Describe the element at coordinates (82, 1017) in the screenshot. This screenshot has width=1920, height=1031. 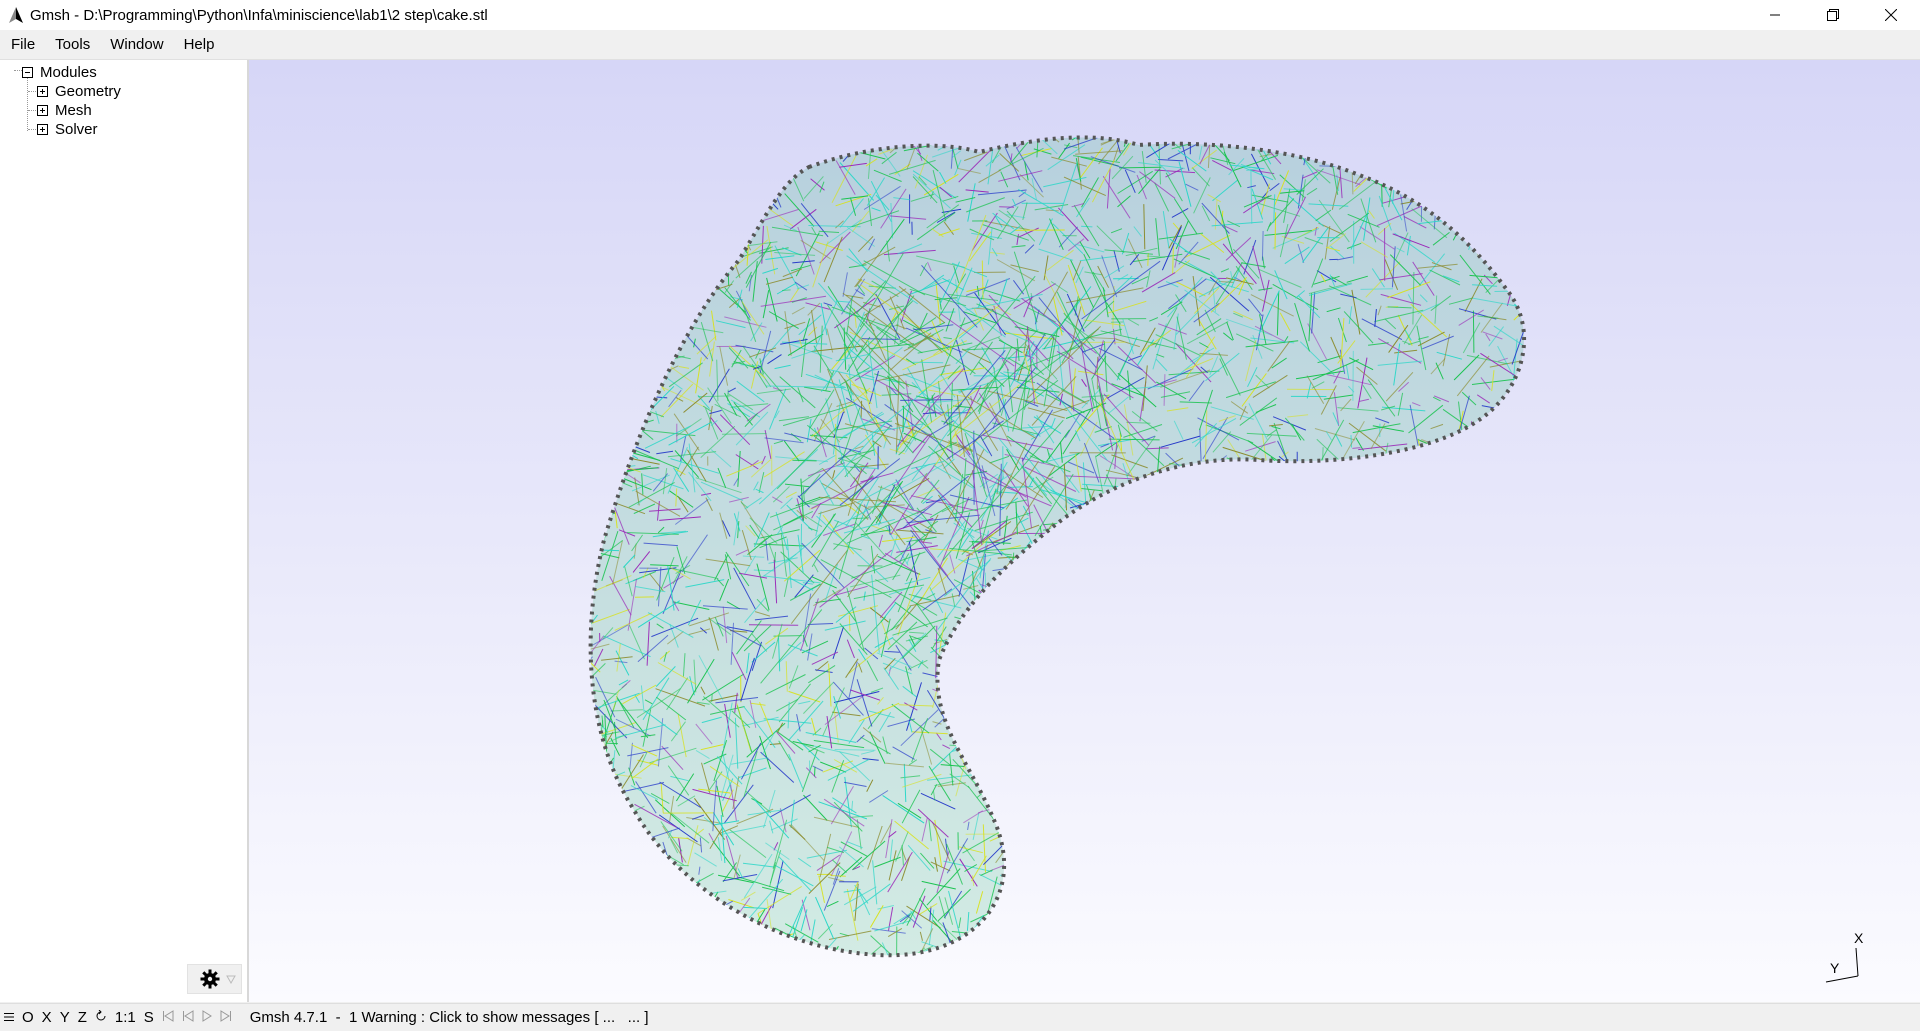
I see `view-z-button: Z` at that location.